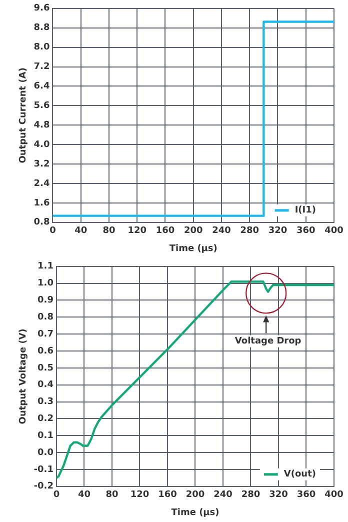 Image resolution: width=348 pixels, height=522 pixels. Describe the element at coordinates (42, 87) in the screenshot. I see `y-tick-label: 6.4` at that location.